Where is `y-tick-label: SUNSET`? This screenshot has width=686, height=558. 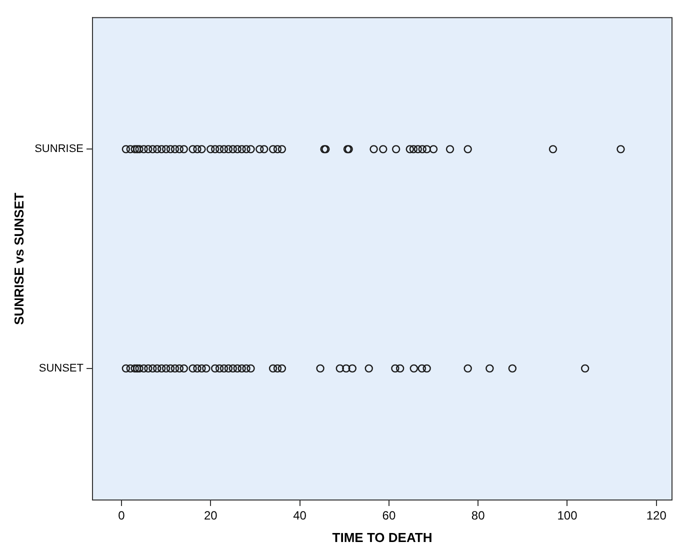 y-tick-label: SUNSET is located at coordinates (61, 368).